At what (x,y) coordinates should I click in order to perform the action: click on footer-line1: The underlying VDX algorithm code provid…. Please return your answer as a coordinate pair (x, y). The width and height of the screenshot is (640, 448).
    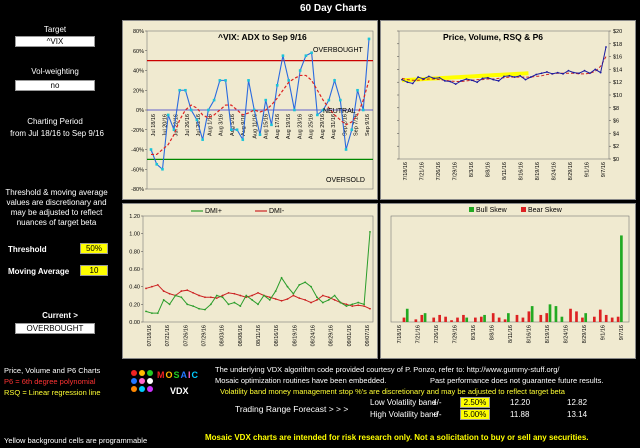
    Looking at the image, I should click on (387, 369).